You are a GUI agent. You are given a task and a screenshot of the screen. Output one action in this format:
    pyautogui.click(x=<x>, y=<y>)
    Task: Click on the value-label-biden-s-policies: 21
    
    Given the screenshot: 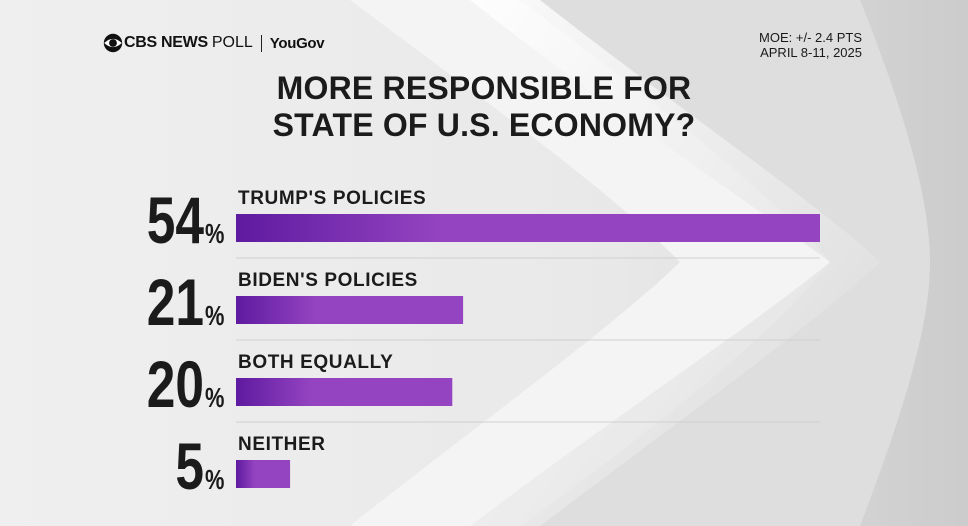 What is the action you would take?
    pyautogui.click(x=175, y=302)
    